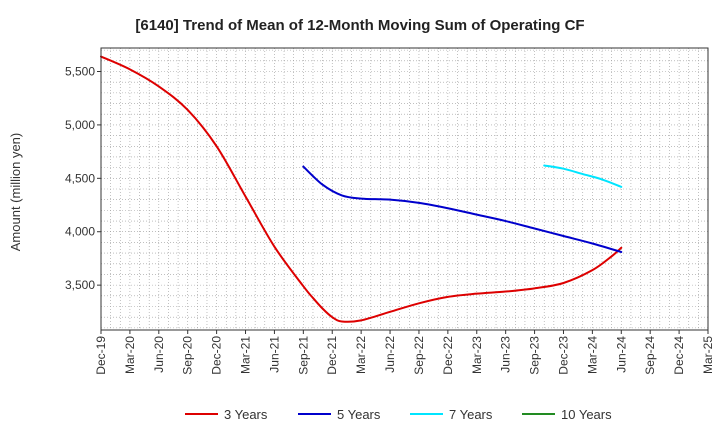 The image size is (720, 440). Describe the element at coordinates (80, 285) in the screenshot. I see `y-tick-label: 3,500` at that location.